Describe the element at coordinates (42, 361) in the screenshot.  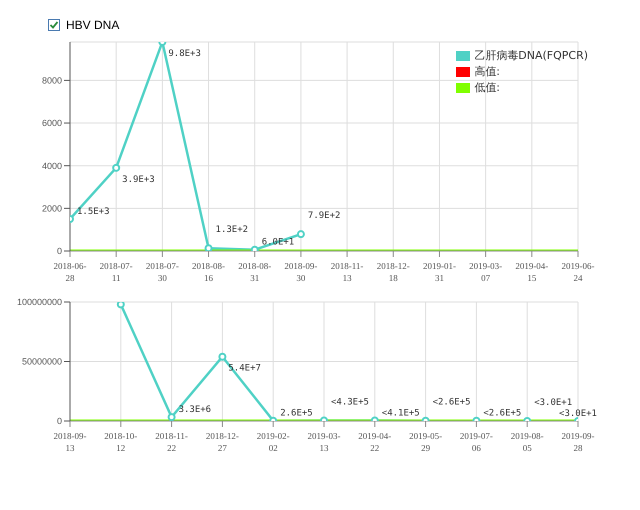
I see `y-tick-label: 50000000` at that location.